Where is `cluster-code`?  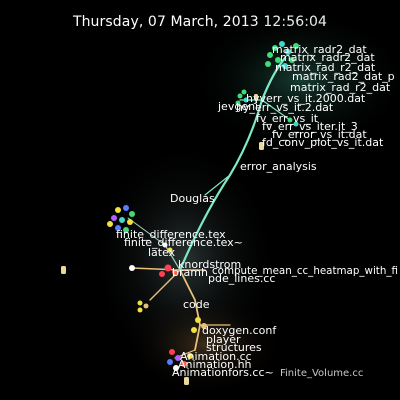 cluster-code is located at coordinates (199, 325).